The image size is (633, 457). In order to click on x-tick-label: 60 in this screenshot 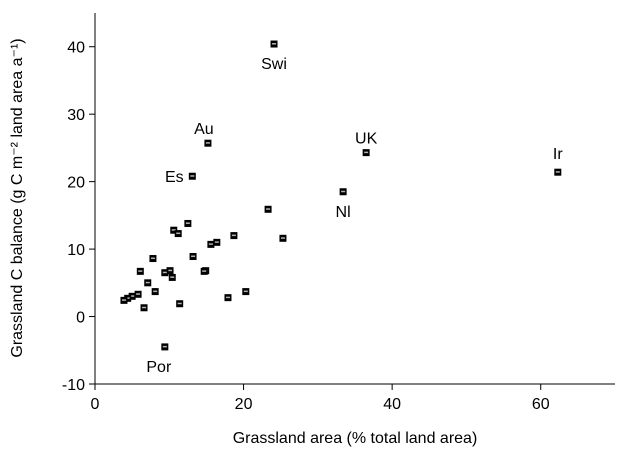, I will do `click(541, 404)`.